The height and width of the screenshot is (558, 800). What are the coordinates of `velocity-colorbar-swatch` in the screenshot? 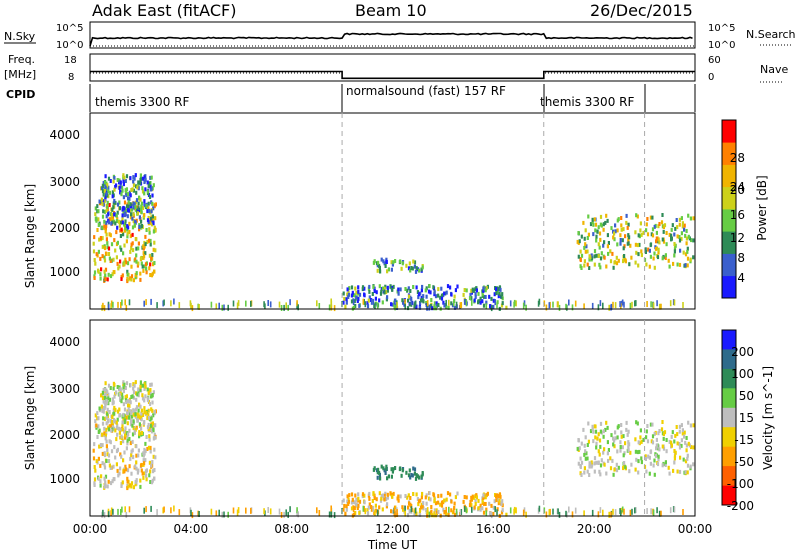 It's located at (729, 495).